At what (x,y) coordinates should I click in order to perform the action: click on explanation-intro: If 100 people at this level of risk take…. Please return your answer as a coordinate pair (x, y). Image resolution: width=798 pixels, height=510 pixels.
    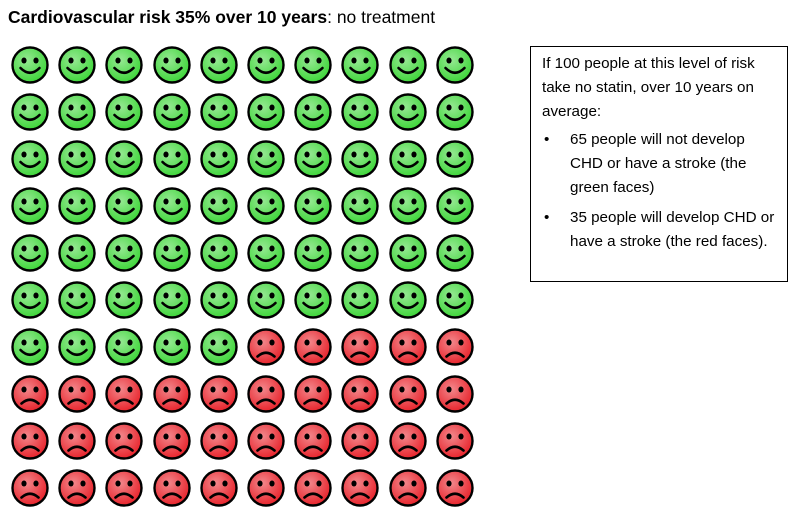
    Looking at the image, I should click on (648, 87).